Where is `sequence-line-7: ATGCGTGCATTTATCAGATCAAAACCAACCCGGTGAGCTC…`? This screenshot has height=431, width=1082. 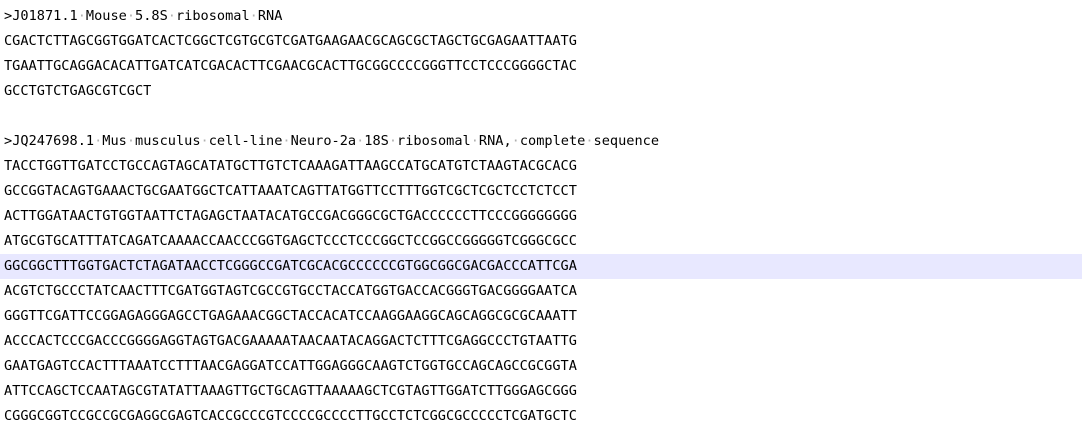 sequence-line-7: ATGCGTGCATTTATCAGATCAAAACCAACCCGGTGAGCTC… is located at coordinates (290, 241).